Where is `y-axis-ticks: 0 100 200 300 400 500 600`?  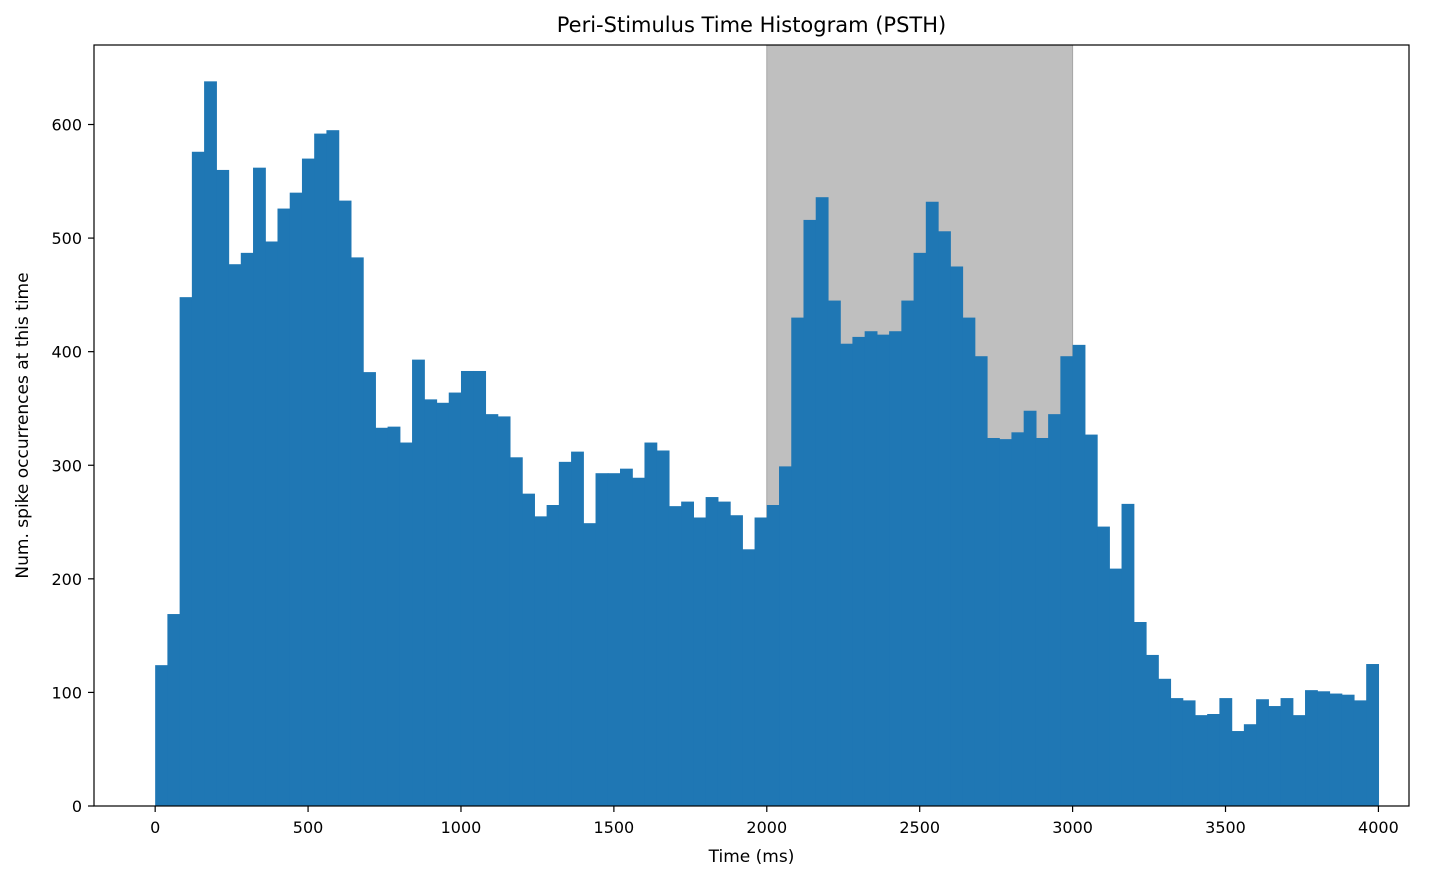 y-axis-ticks: 0 100 200 300 400 500 600 is located at coordinates (72, 466).